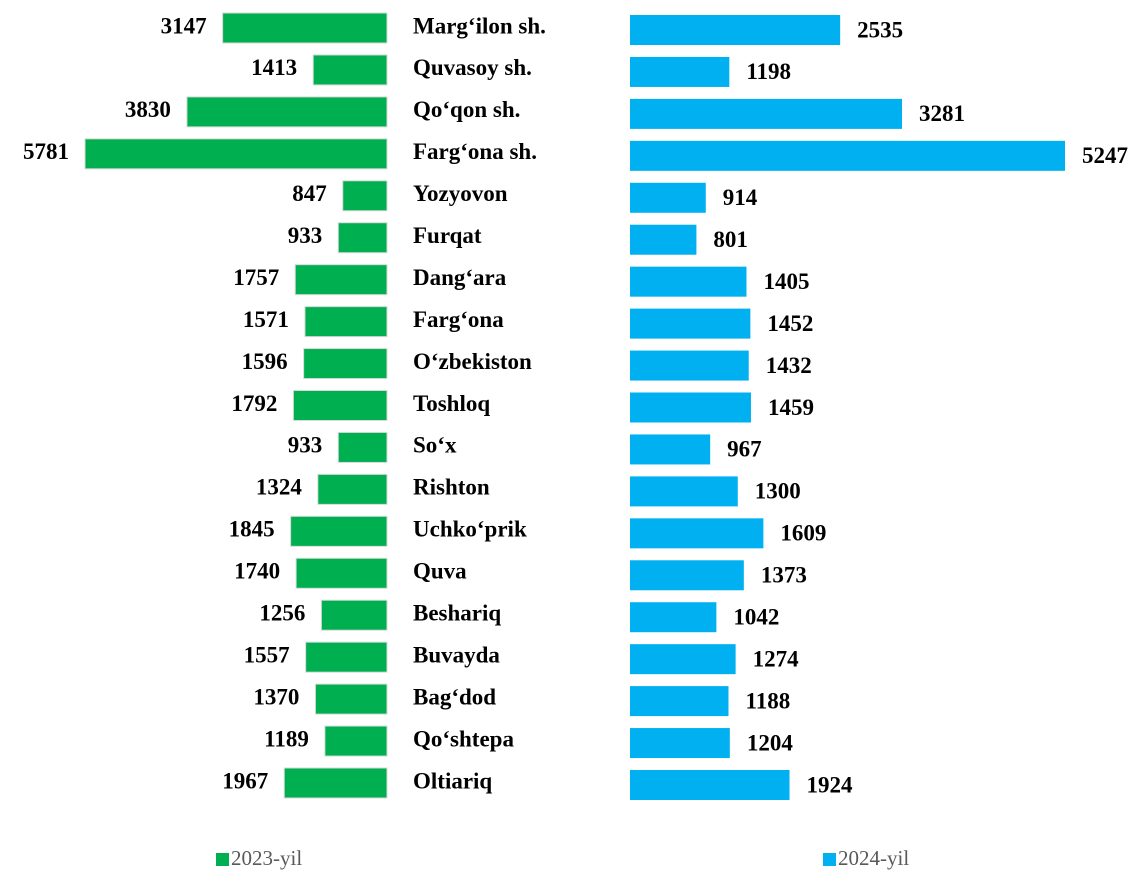 Image resolution: width=1139 pixels, height=870 pixels. Describe the element at coordinates (452, 780) in the screenshot. I see `category-label: Oltiariq` at that location.